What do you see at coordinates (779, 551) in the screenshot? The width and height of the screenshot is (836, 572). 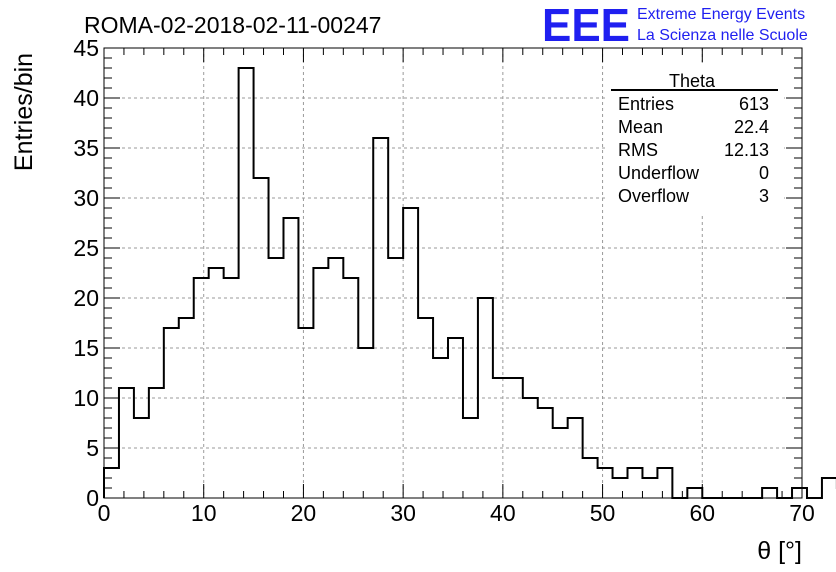 I see `x-axis-label: θ [°]` at bounding box center [779, 551].